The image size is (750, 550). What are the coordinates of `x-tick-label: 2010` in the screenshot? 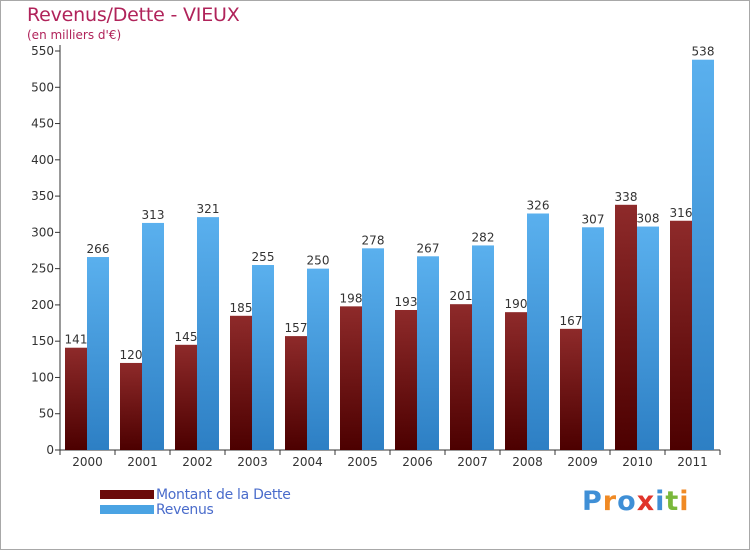 It's located at (637, 462).